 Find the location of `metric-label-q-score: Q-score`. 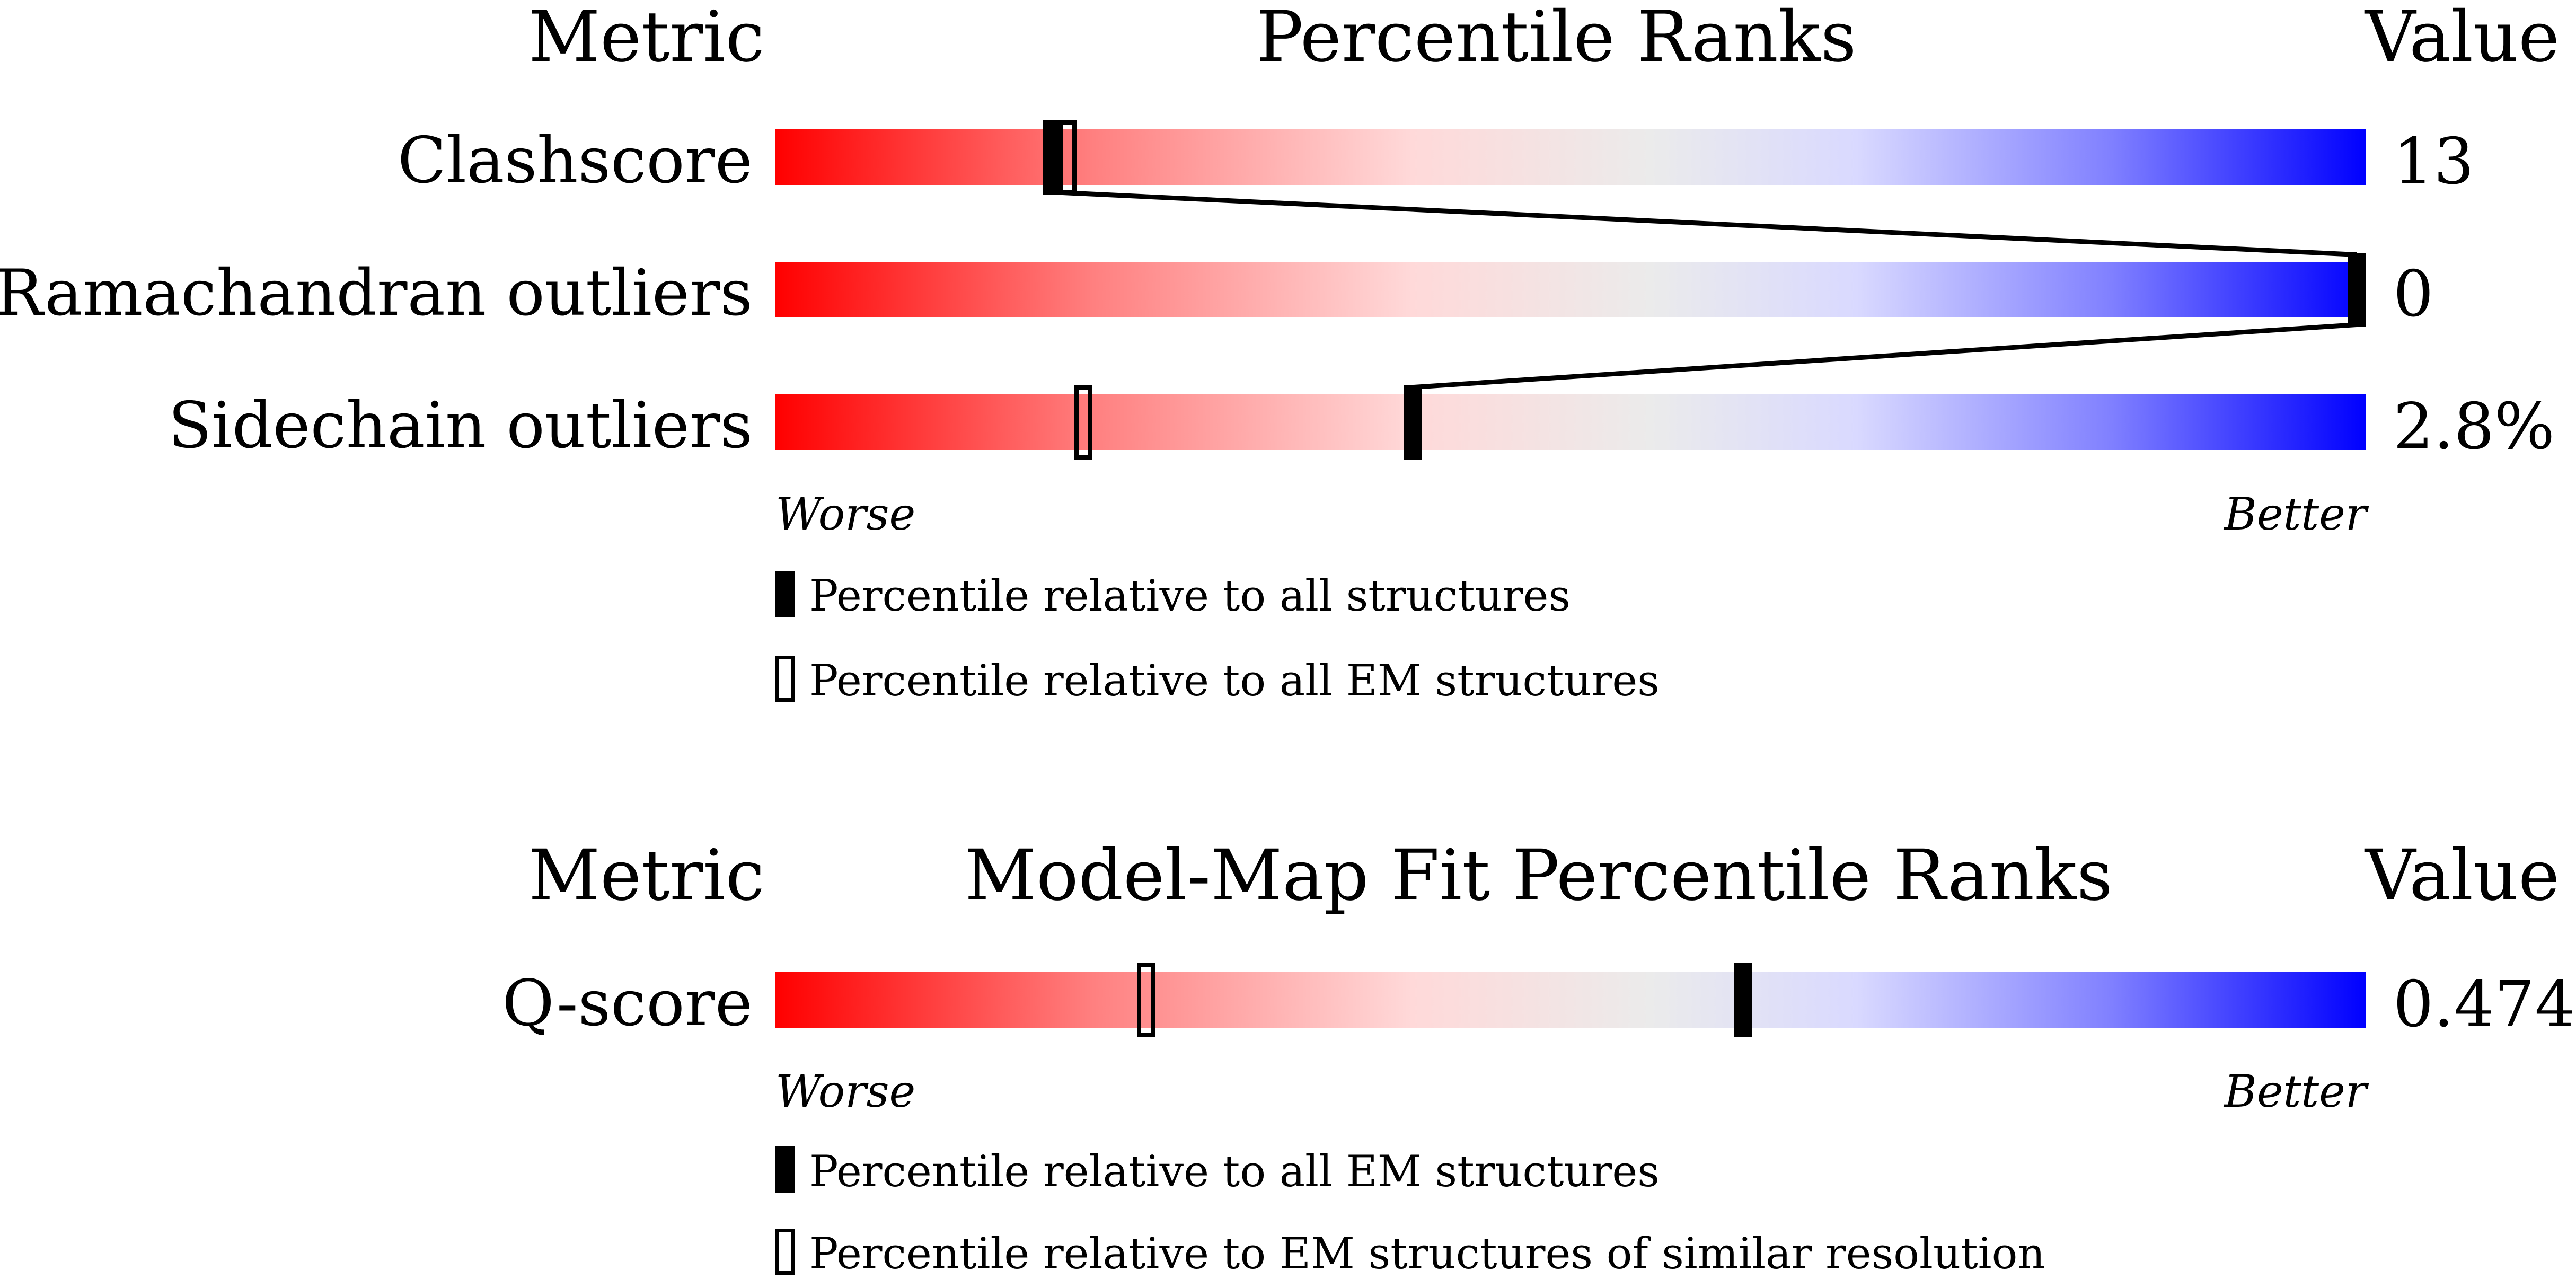

metric-label-q-score: Q-score is located at coordinates (627, 1003).